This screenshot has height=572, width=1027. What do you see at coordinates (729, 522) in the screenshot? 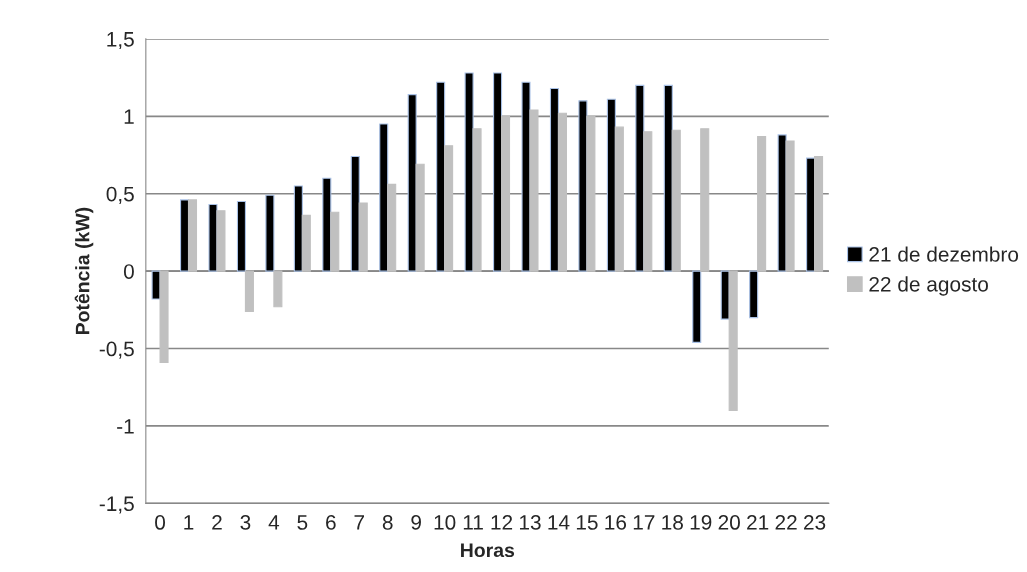
I see `x-tick-label: 20` at bounding box center [729, 522].